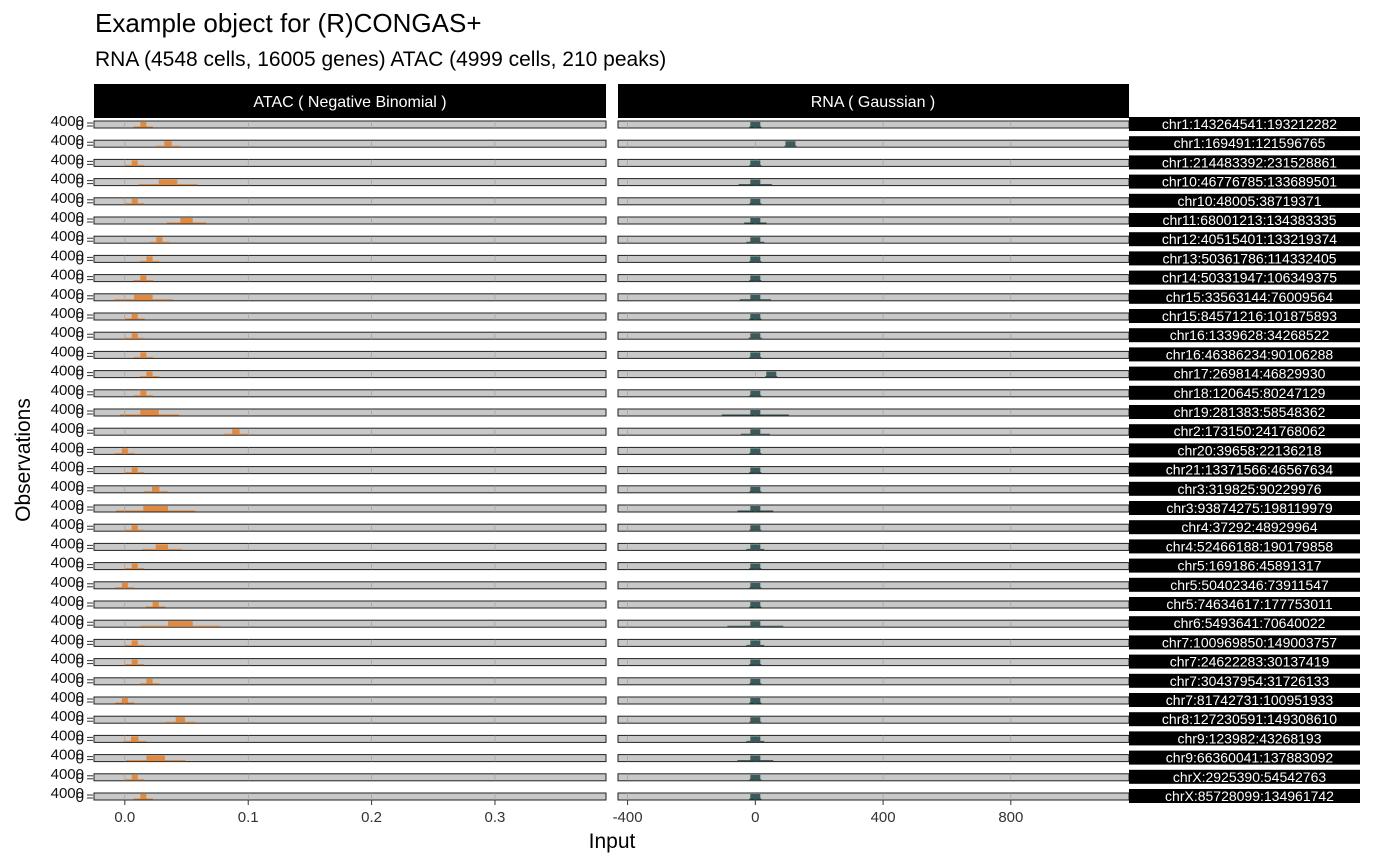 The image size is (1400, 866). What do you see at coordinates (1250, 777) in the screenshot?
I see `facet-label-text: chrX:2925390:54542763` at bounding box center [1250, 777].